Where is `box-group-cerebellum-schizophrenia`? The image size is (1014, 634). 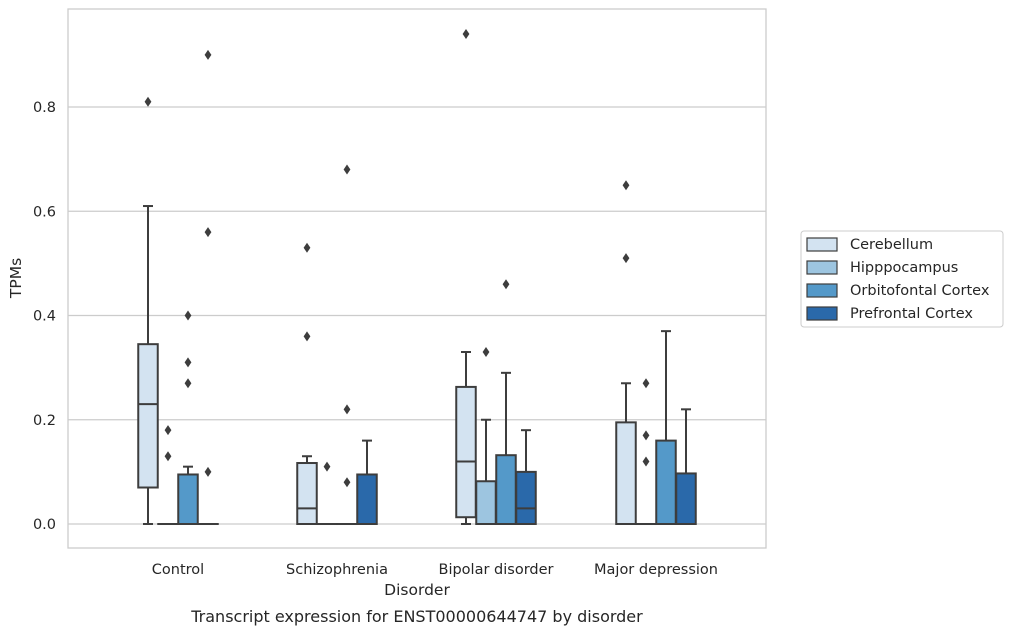 box-group-cerebellum-schizophrenia is located at coordinates (307, 384).